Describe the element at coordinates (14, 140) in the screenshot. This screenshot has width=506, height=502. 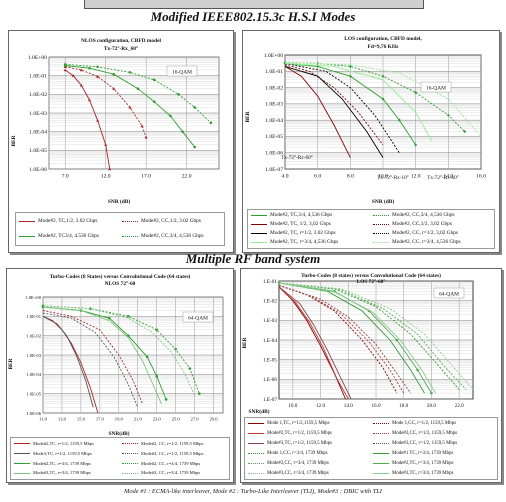
I see `y-axis-label: BER` at that location.